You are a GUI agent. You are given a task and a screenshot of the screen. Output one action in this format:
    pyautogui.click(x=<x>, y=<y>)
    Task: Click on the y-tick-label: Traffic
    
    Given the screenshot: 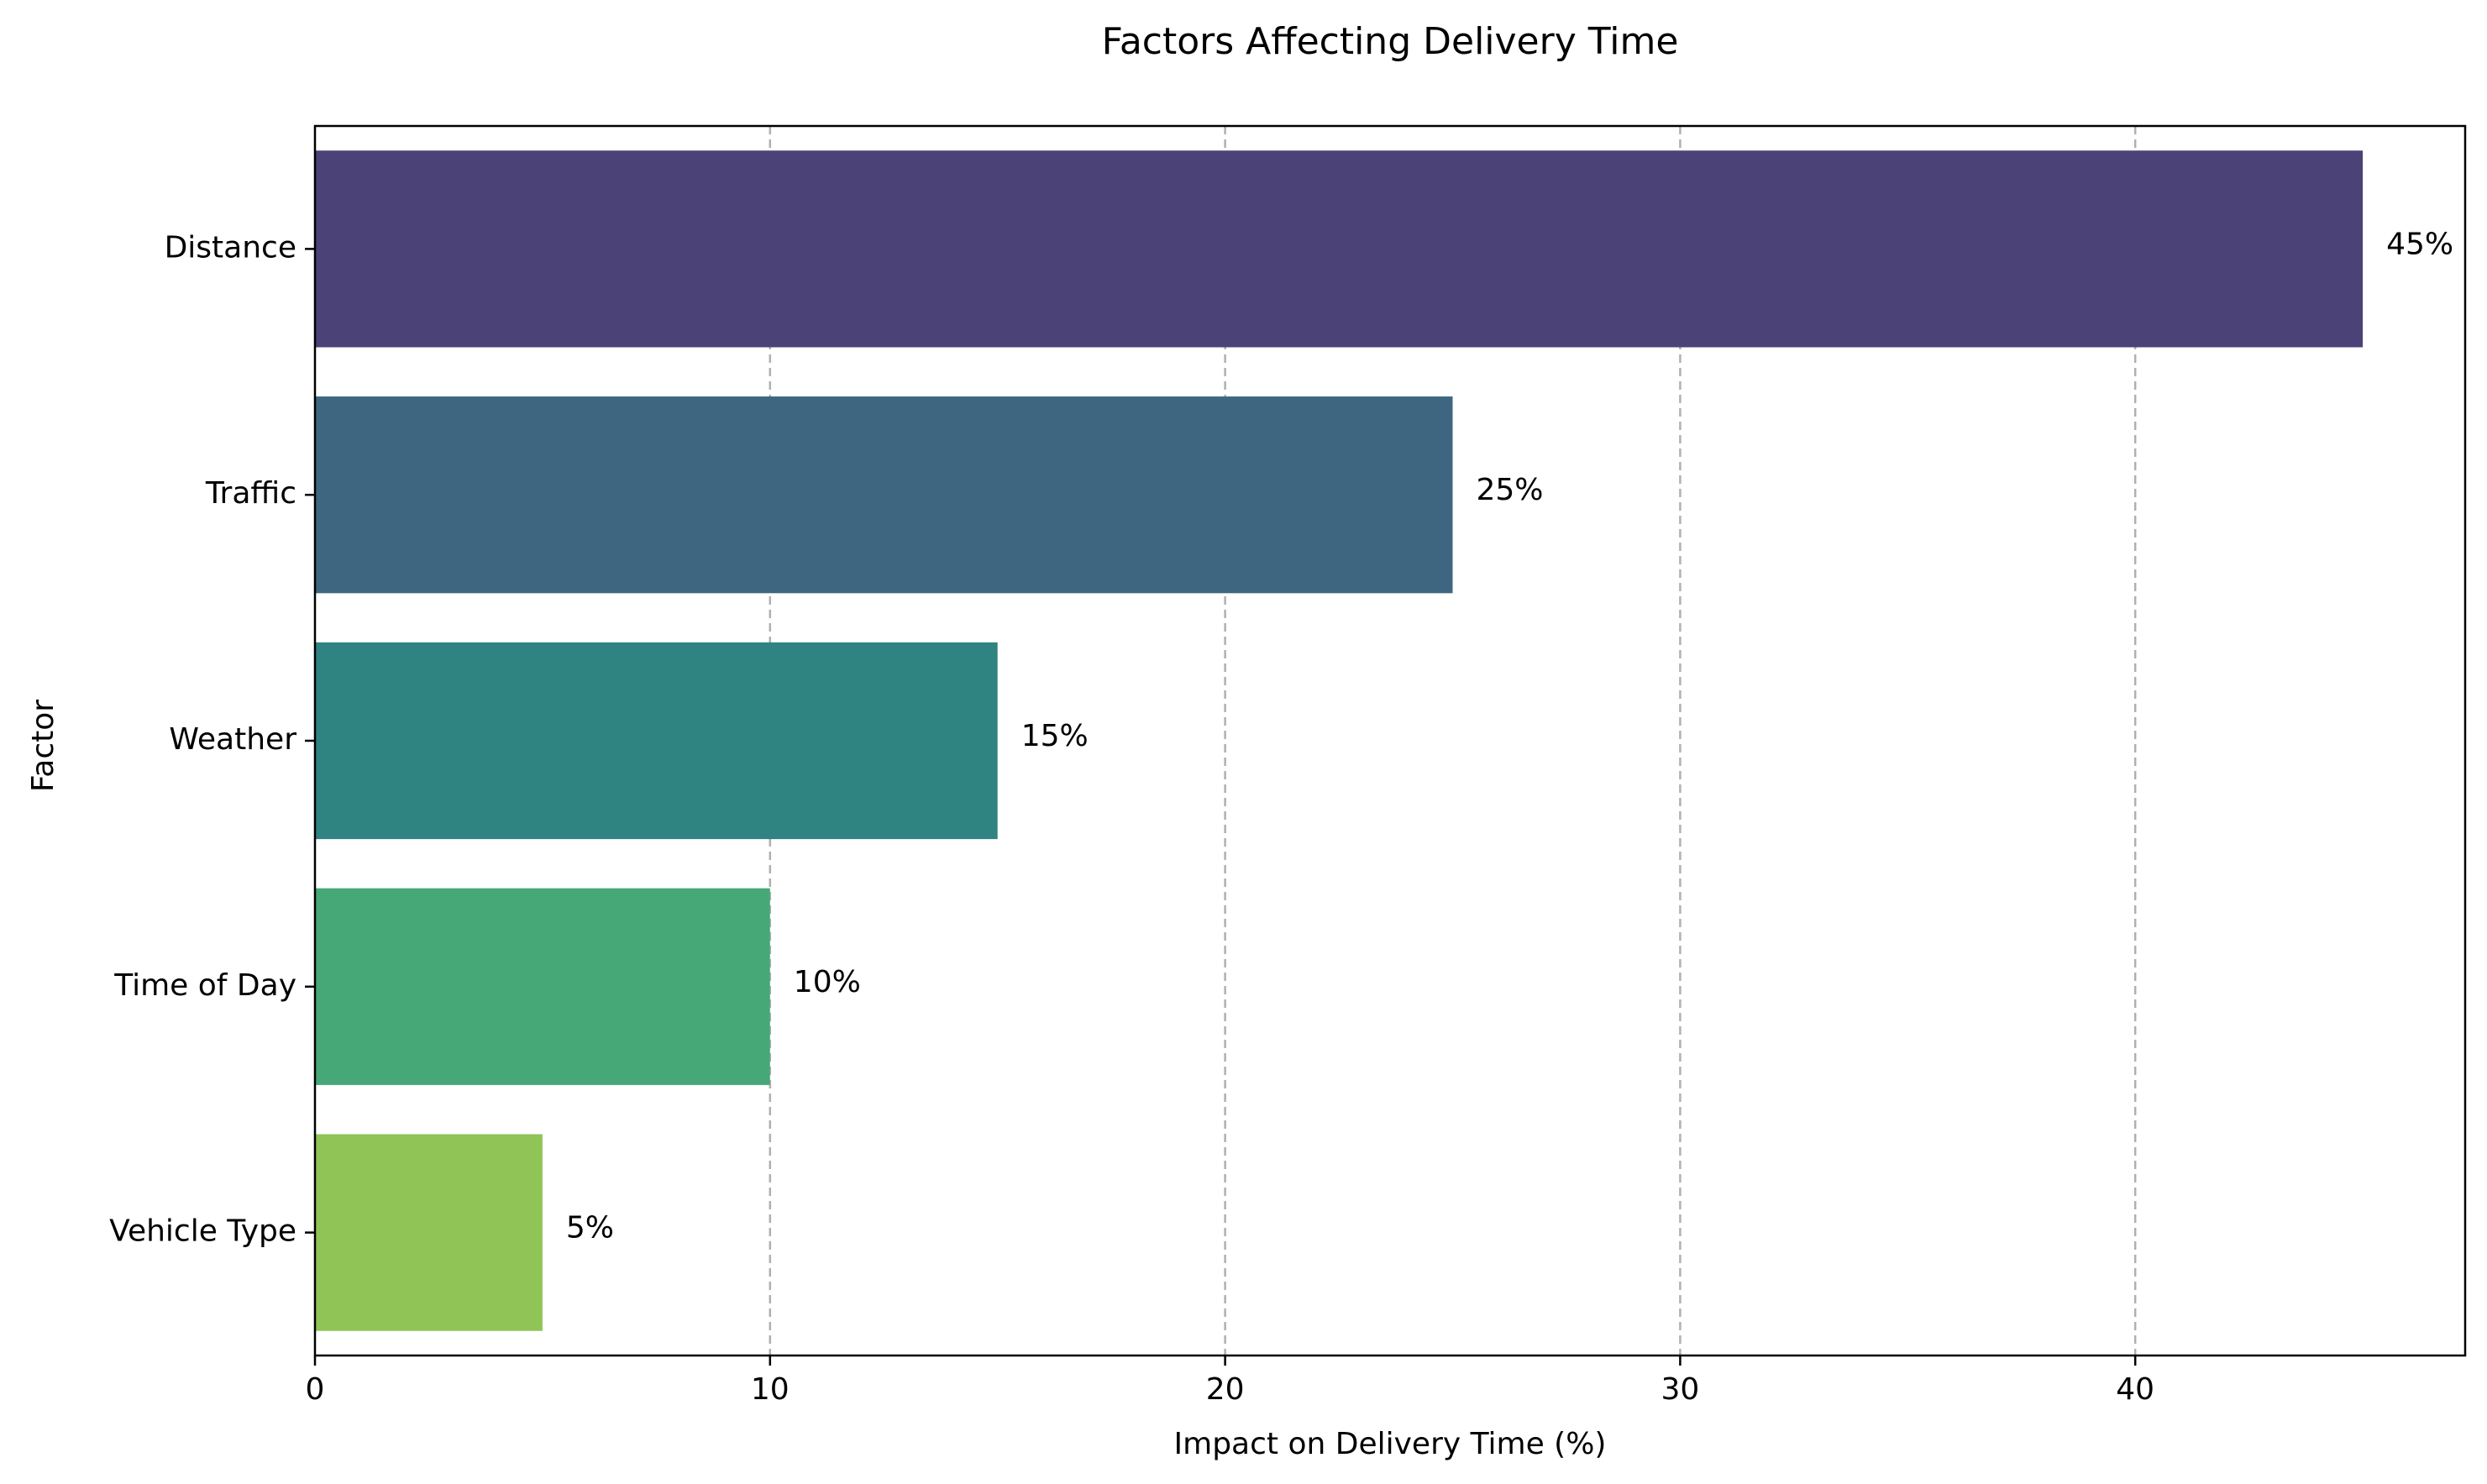 What is the action you would take?
    pyautogui.click(x=250, y=494)
    